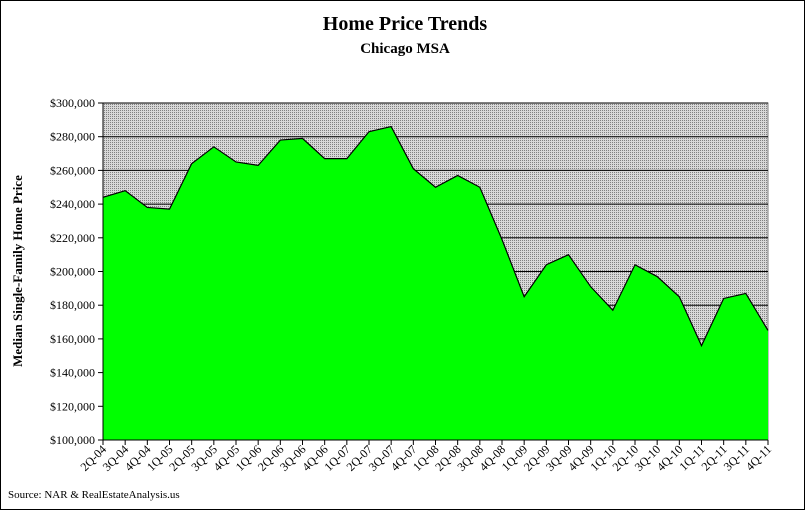 This screenshot has height=510, width=805. Describe the element at coordinates (72, 305) in the screenshot. I see `y-tick-label: $180,000` at that location.